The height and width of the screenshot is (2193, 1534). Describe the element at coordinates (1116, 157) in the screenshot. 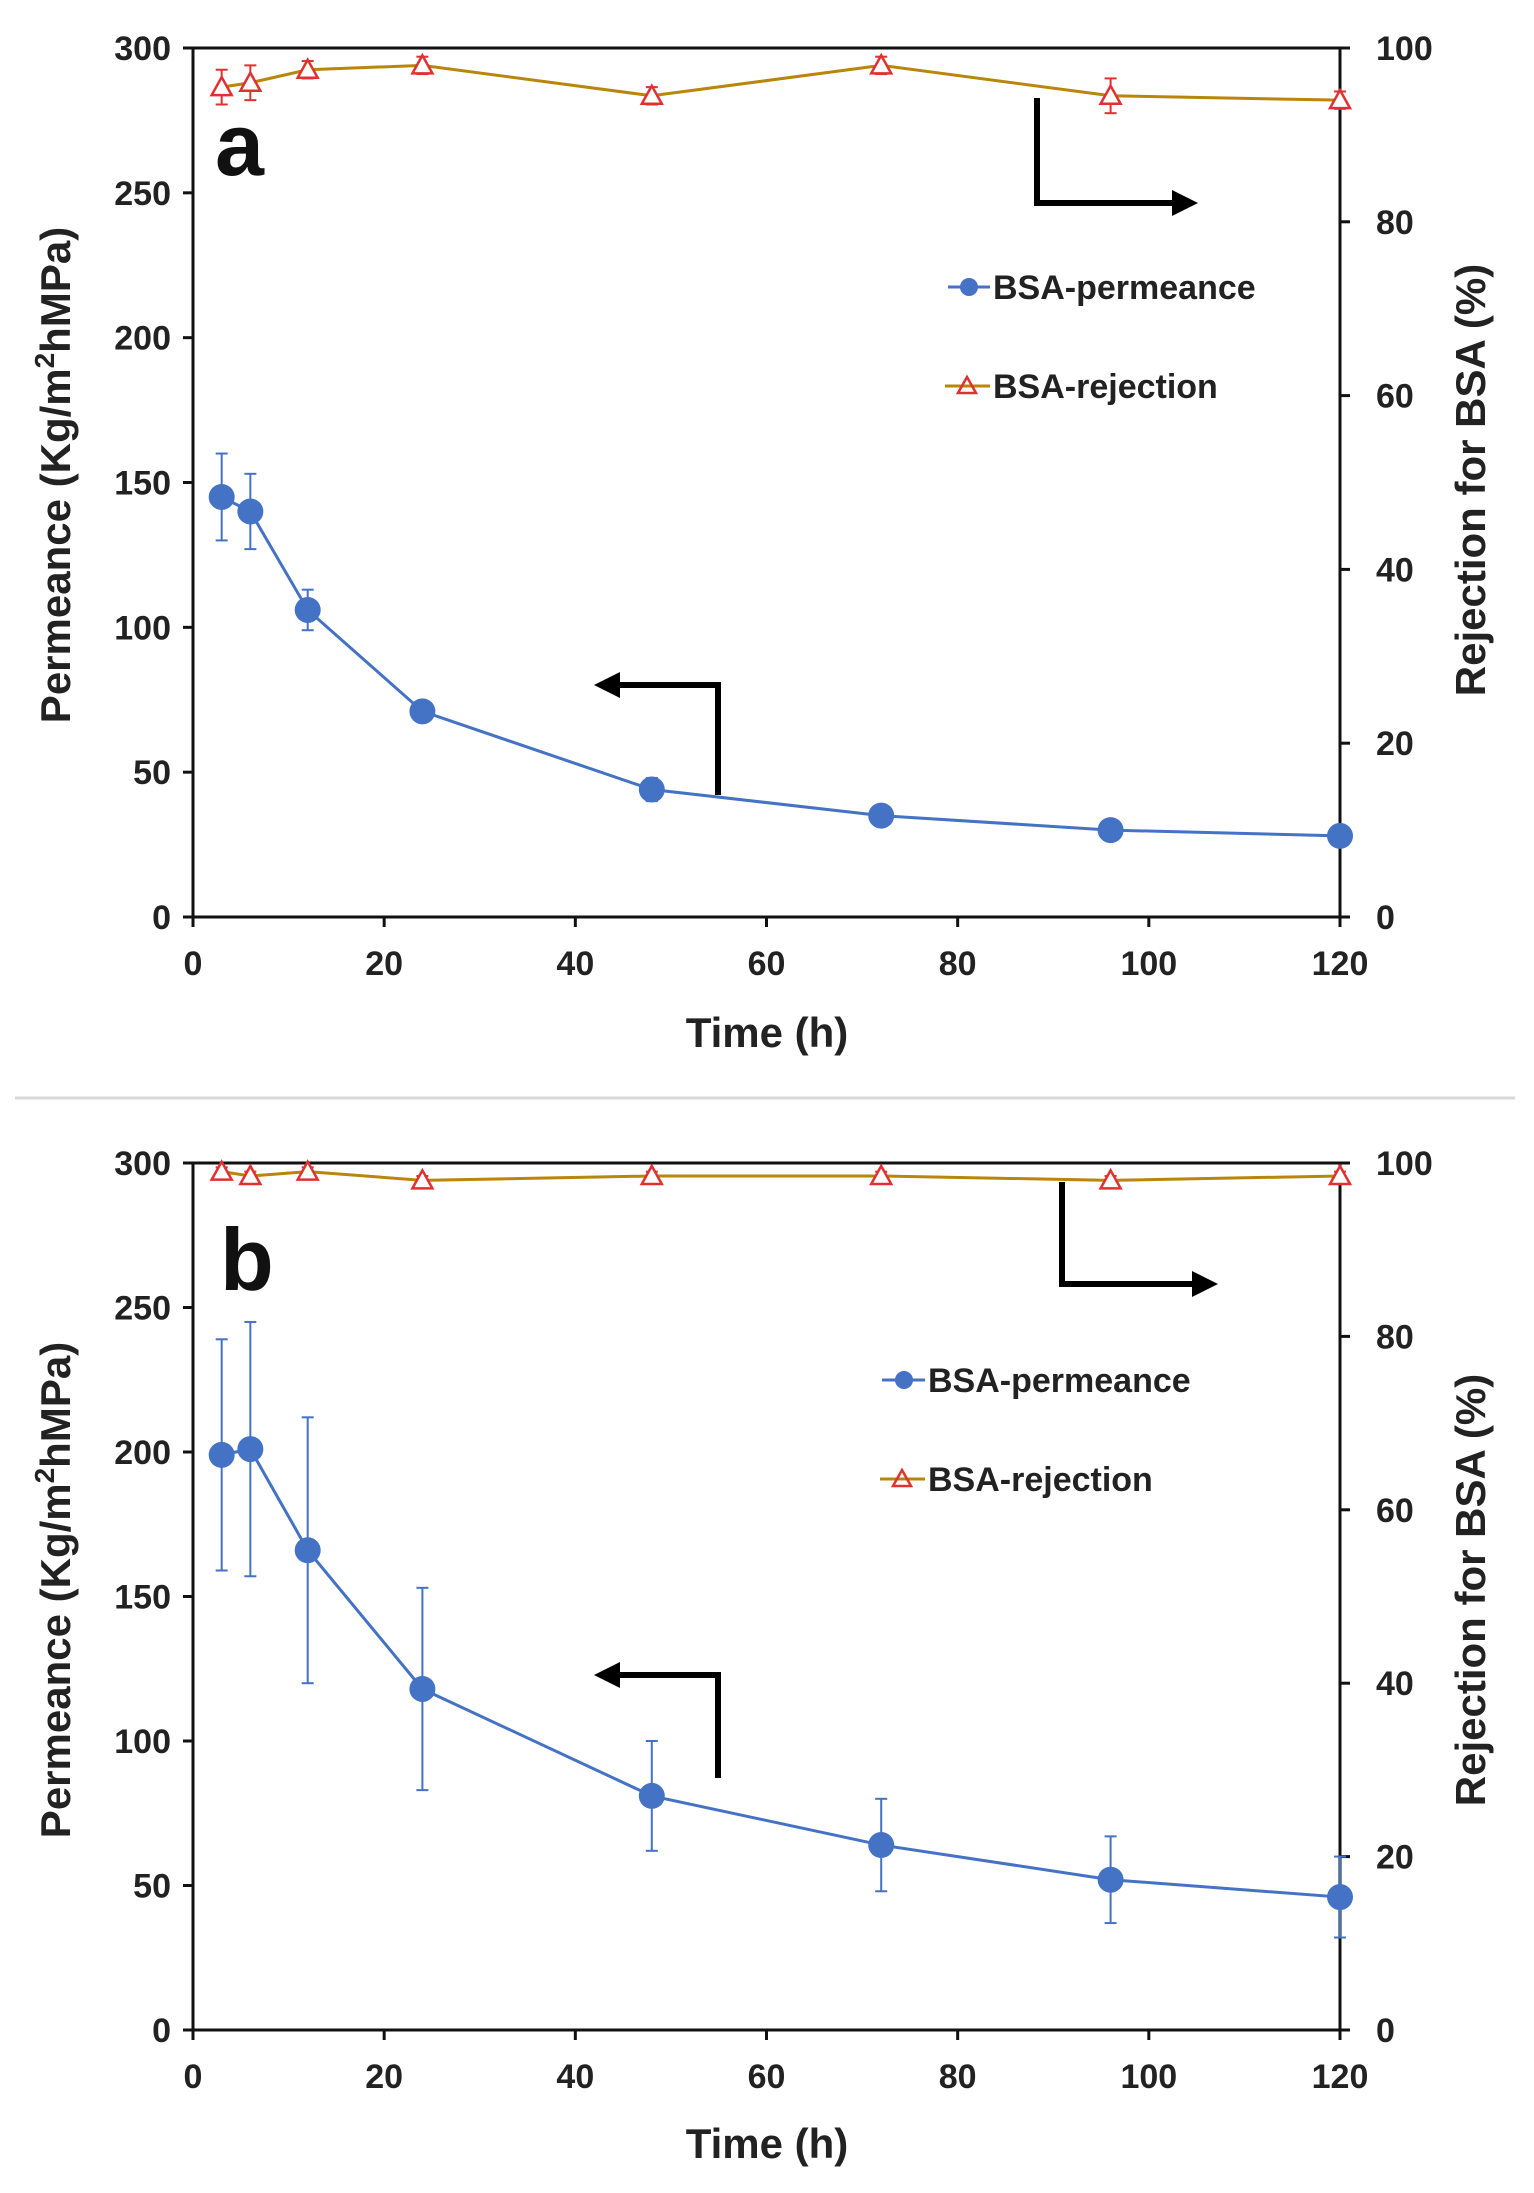

I see `panel-a-right-axis-arrow-icon` at that location.